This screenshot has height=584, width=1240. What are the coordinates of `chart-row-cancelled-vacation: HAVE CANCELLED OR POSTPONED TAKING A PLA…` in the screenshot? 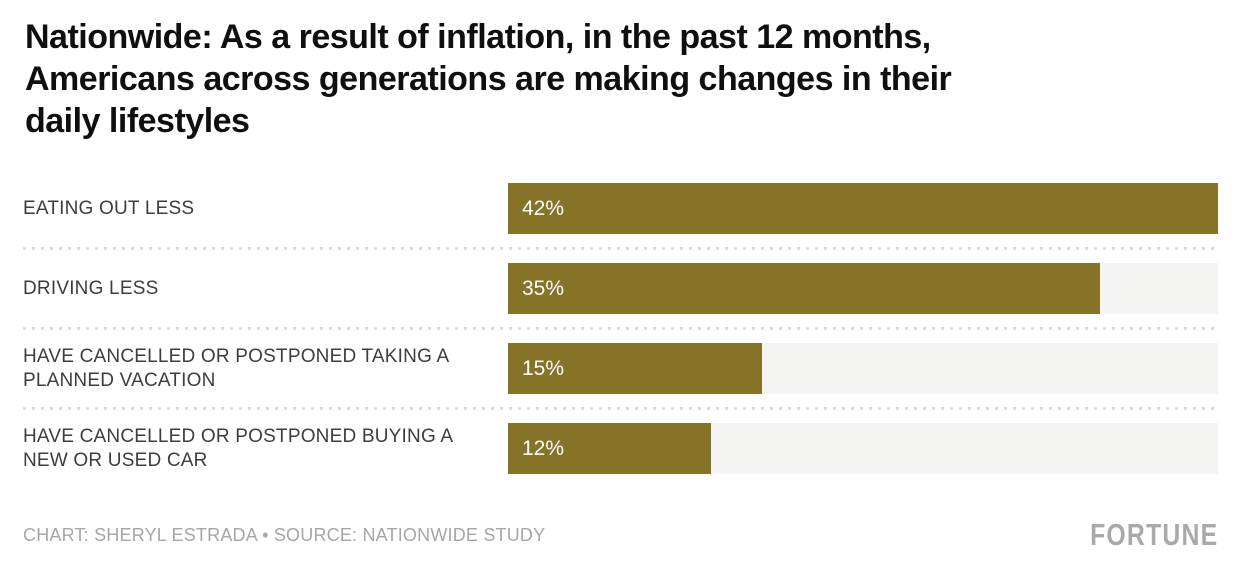 It's located at (620, 368).